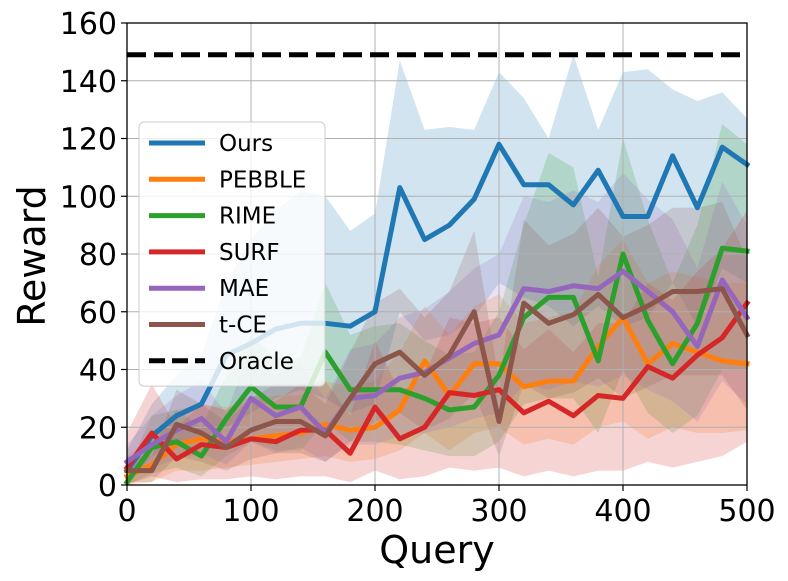  I want to click on y-tick-label: 20, so click(98, 428).